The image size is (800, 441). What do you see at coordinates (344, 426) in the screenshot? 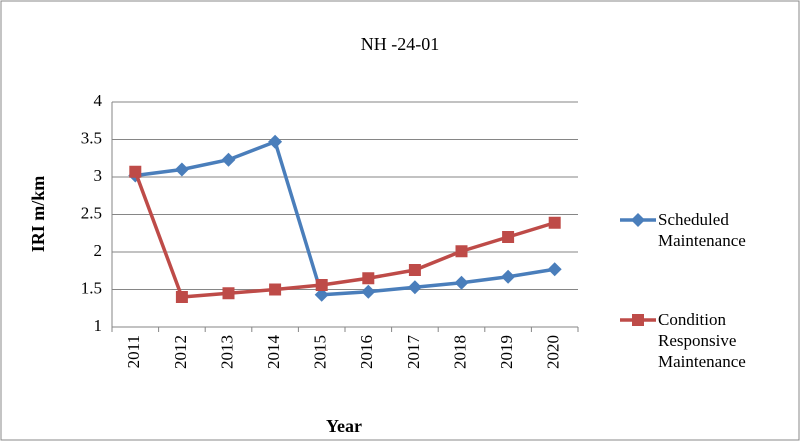
I see `x-axis-title: Year` at bounding box center [344, 426].